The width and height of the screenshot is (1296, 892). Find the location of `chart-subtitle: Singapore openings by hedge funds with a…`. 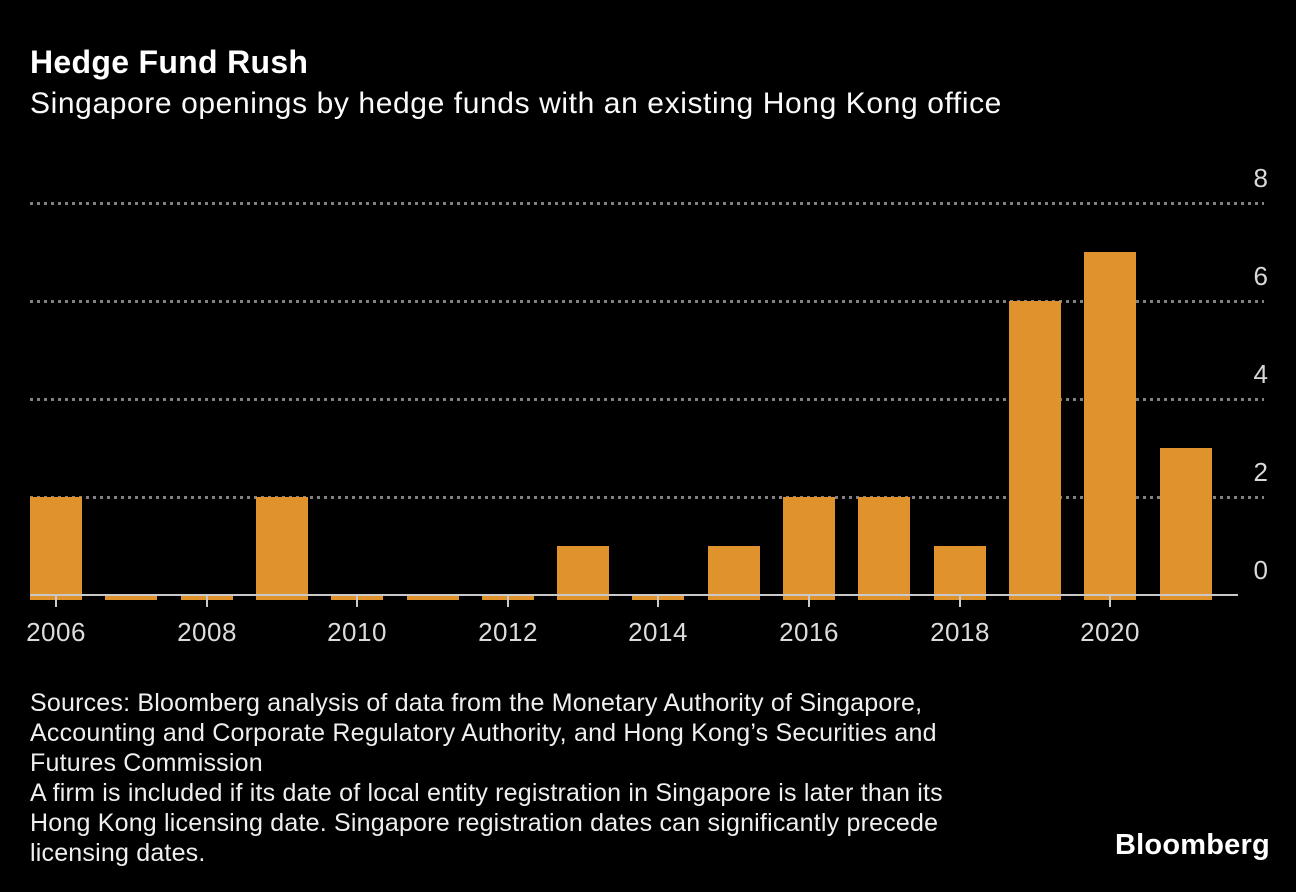

chart-subtitle: Singapore openings by hedge funds with a… is located at coordinates (516, 103).